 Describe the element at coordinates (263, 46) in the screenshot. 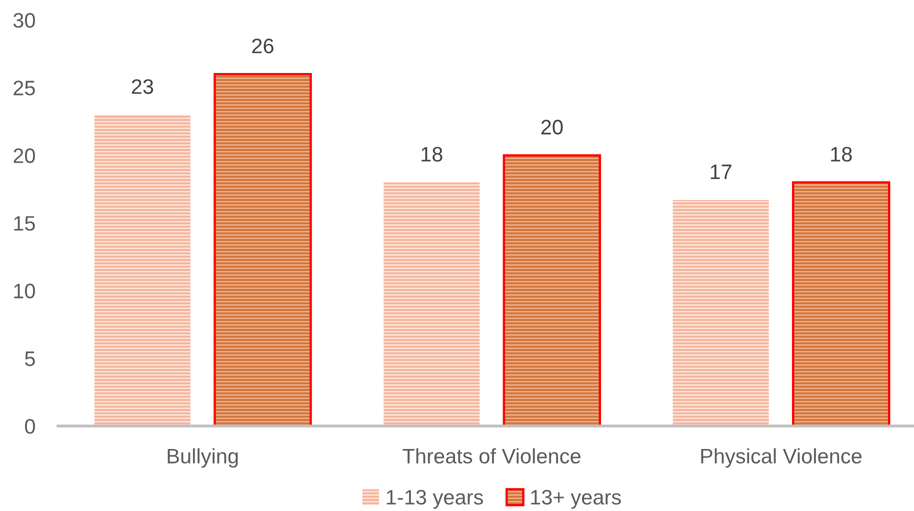

I see `data-label: 26` at that location.